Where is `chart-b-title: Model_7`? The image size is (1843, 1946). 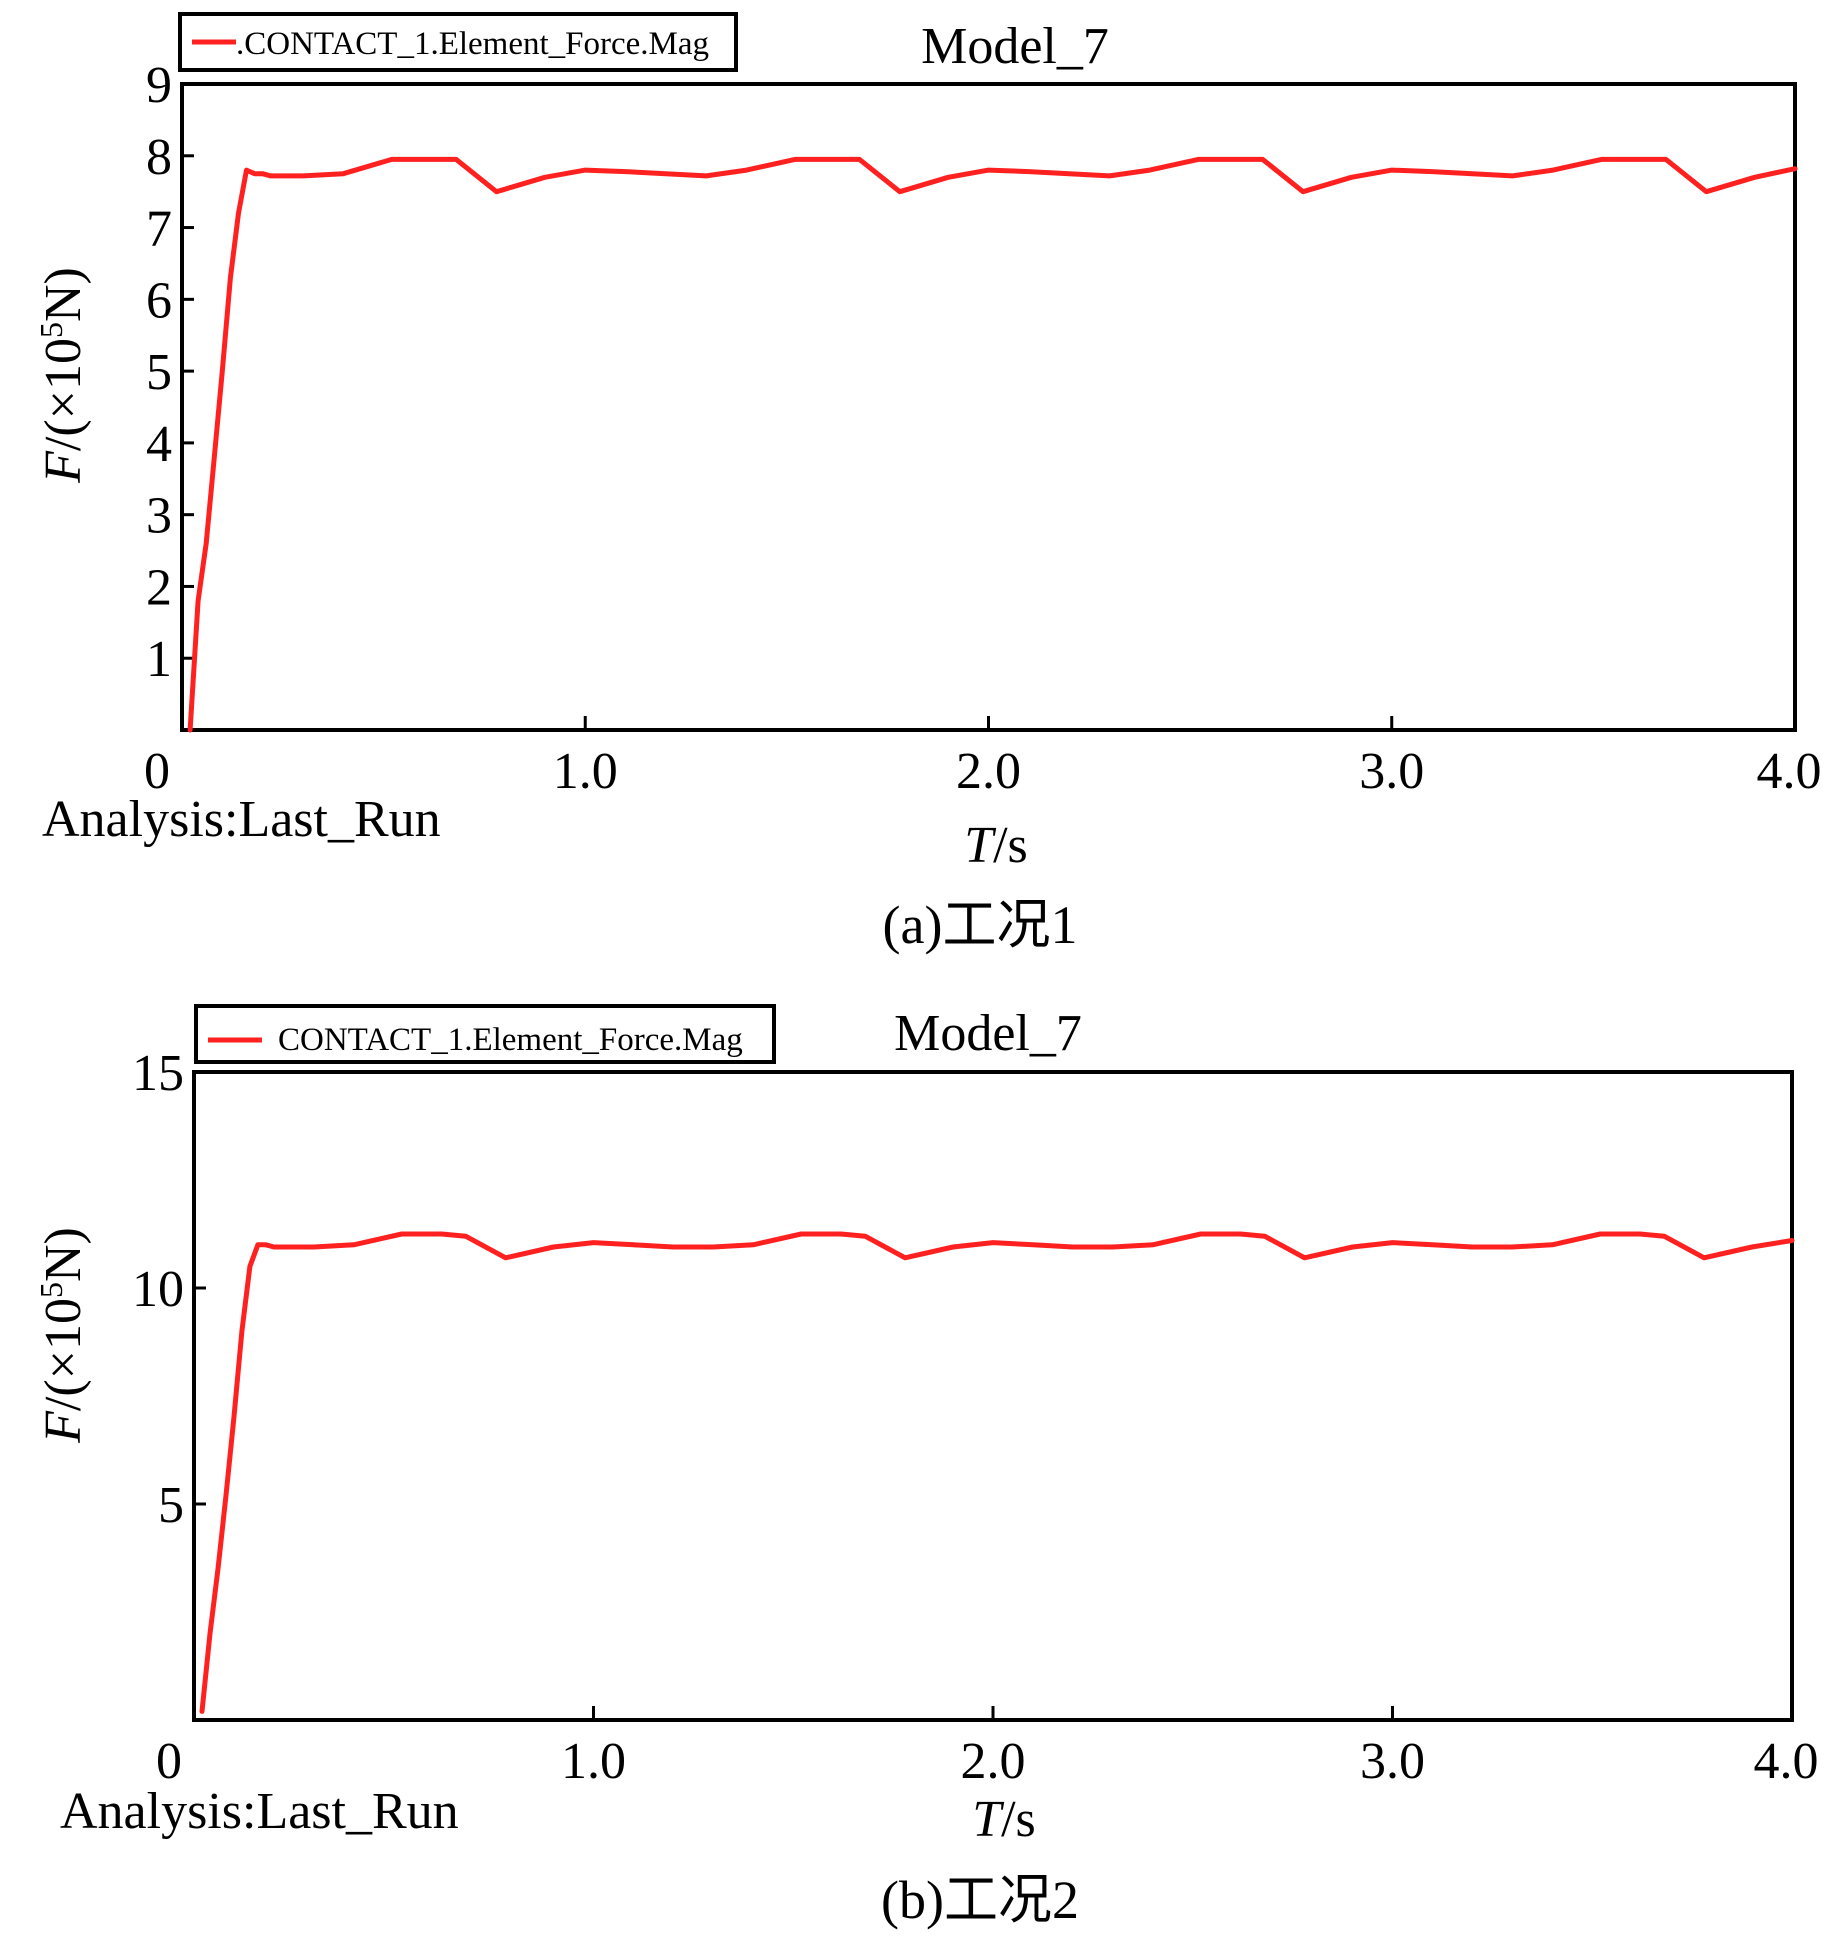
chart-b-title: Model_7 is located at coordinates (988, 1033).